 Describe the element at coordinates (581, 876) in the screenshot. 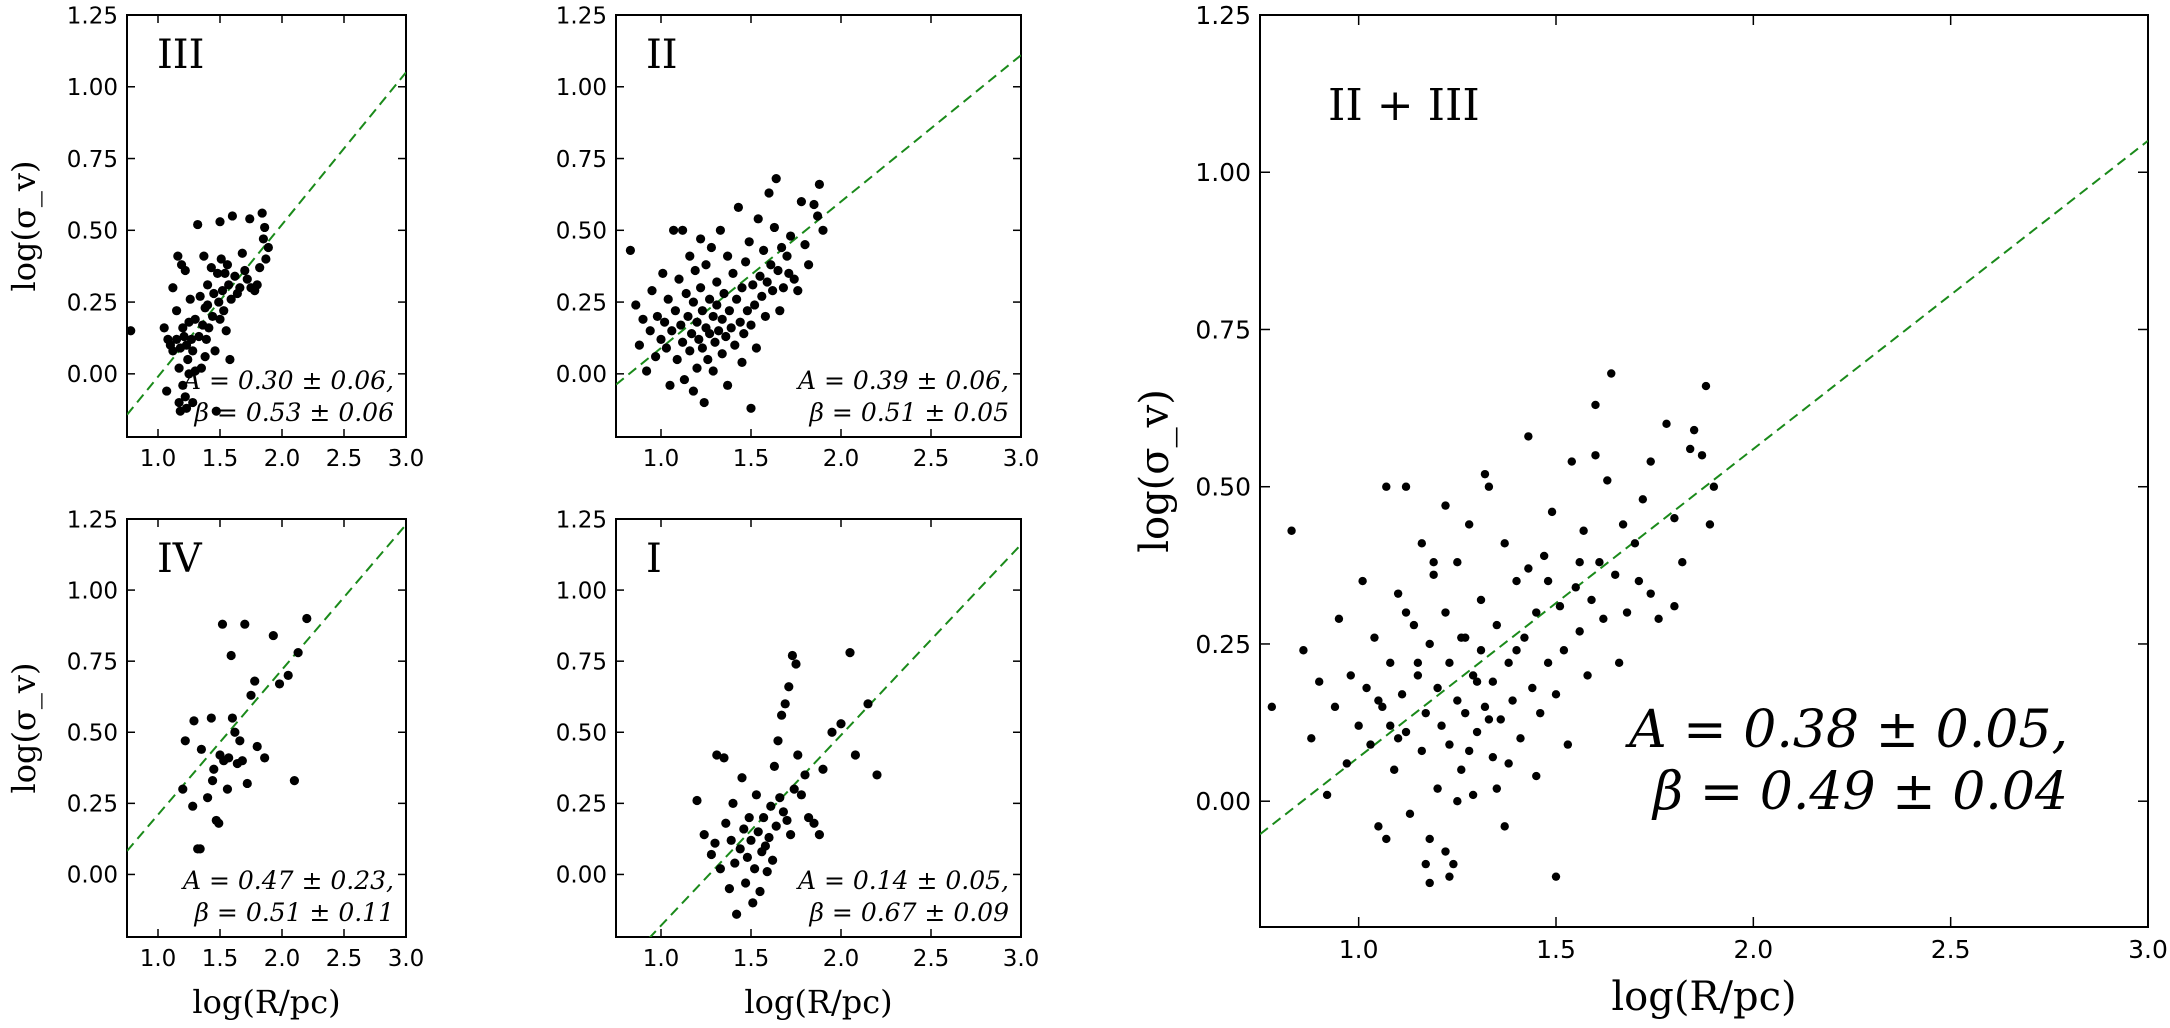

I see `y-tick-label: 0.00` at that location.